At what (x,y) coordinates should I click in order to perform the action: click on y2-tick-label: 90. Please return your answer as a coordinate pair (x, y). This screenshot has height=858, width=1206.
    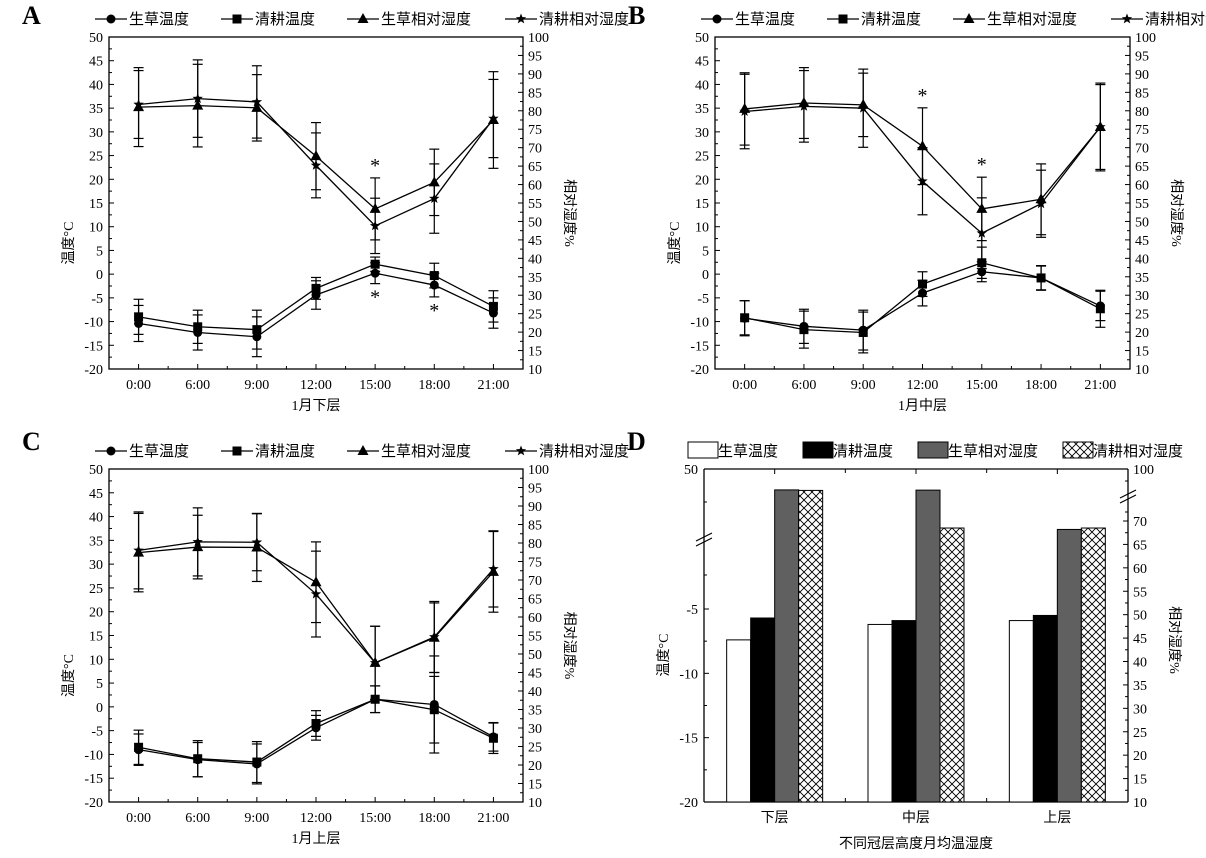
    Looking at the image, I should click on (1142, 75).